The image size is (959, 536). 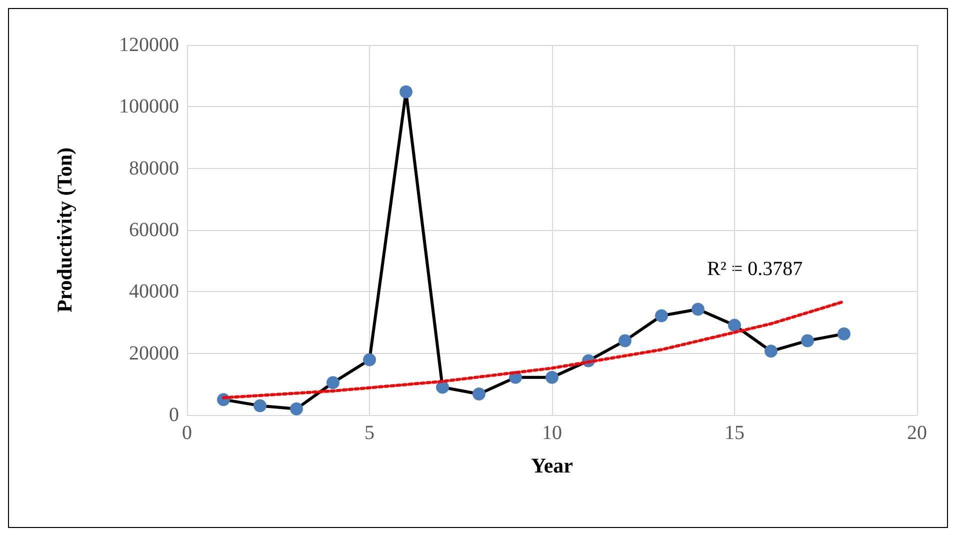 I want to click on x-axis-title: Year, so click(x=552, y=466).